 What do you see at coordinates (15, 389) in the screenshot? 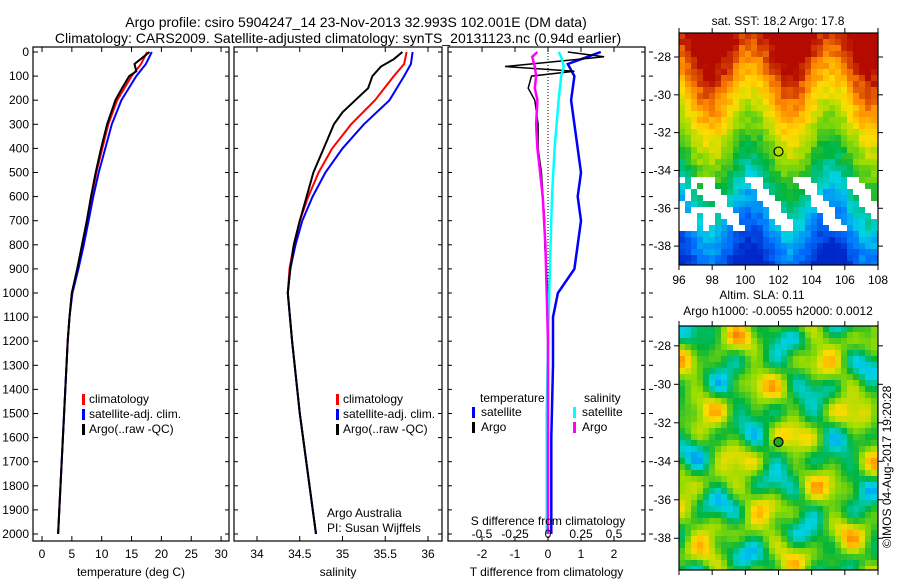
I see `depth-tick-label: 1400` at bounding box center [15, 389].